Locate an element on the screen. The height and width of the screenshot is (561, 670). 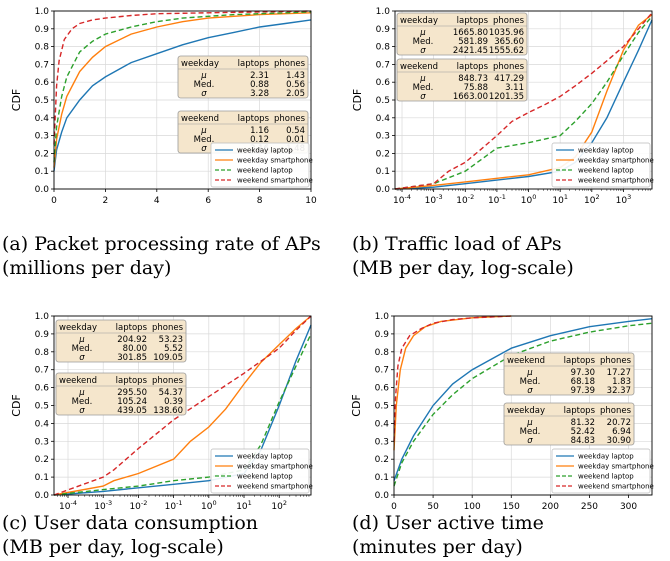
stats-value: 109.05 is located at coordinates (168, 358).